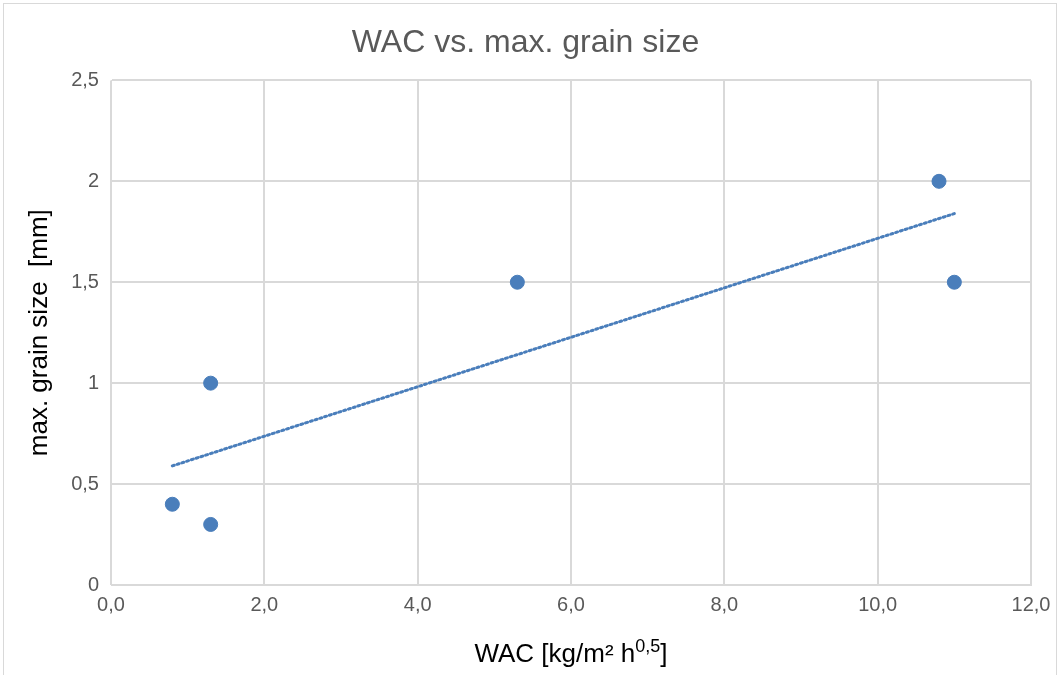  I want to click on x-tick-label: 12,0, so click(1031, 603).